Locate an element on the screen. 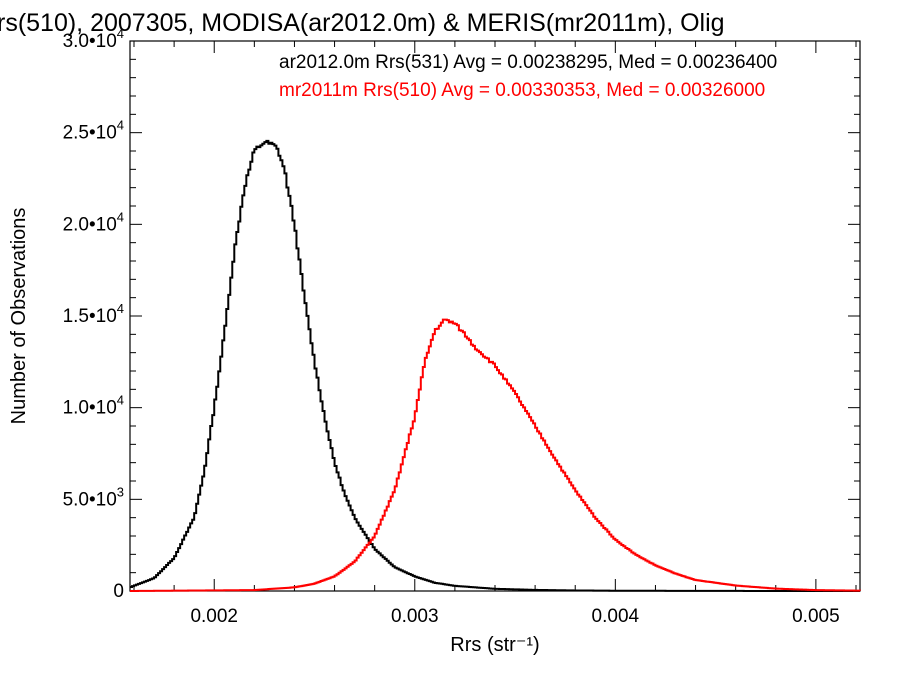 This screenshot has width=900, height=675. y-tick-label: 2.5•104 is located at coordinates (93, 131).